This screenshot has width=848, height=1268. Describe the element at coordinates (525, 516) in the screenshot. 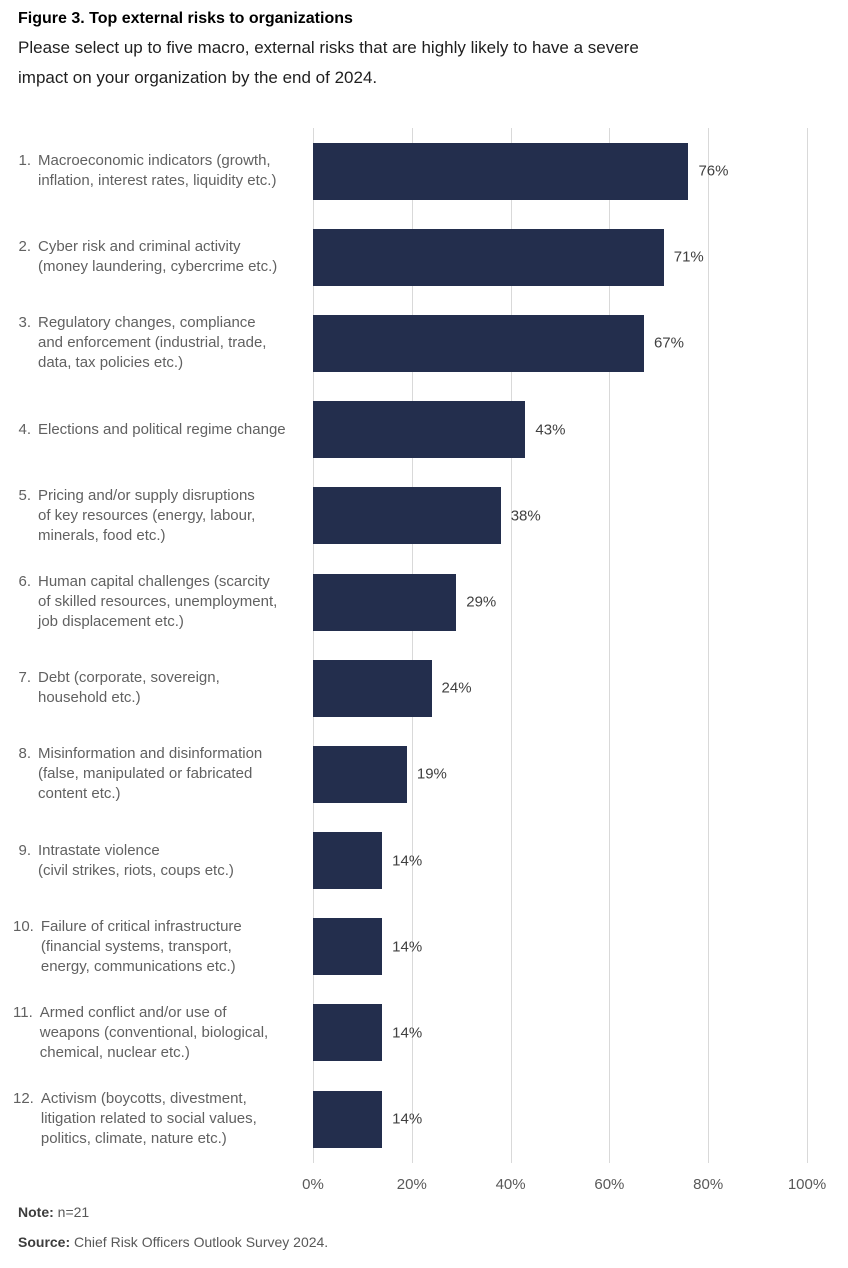

I see `value-label: 38%` at that location.